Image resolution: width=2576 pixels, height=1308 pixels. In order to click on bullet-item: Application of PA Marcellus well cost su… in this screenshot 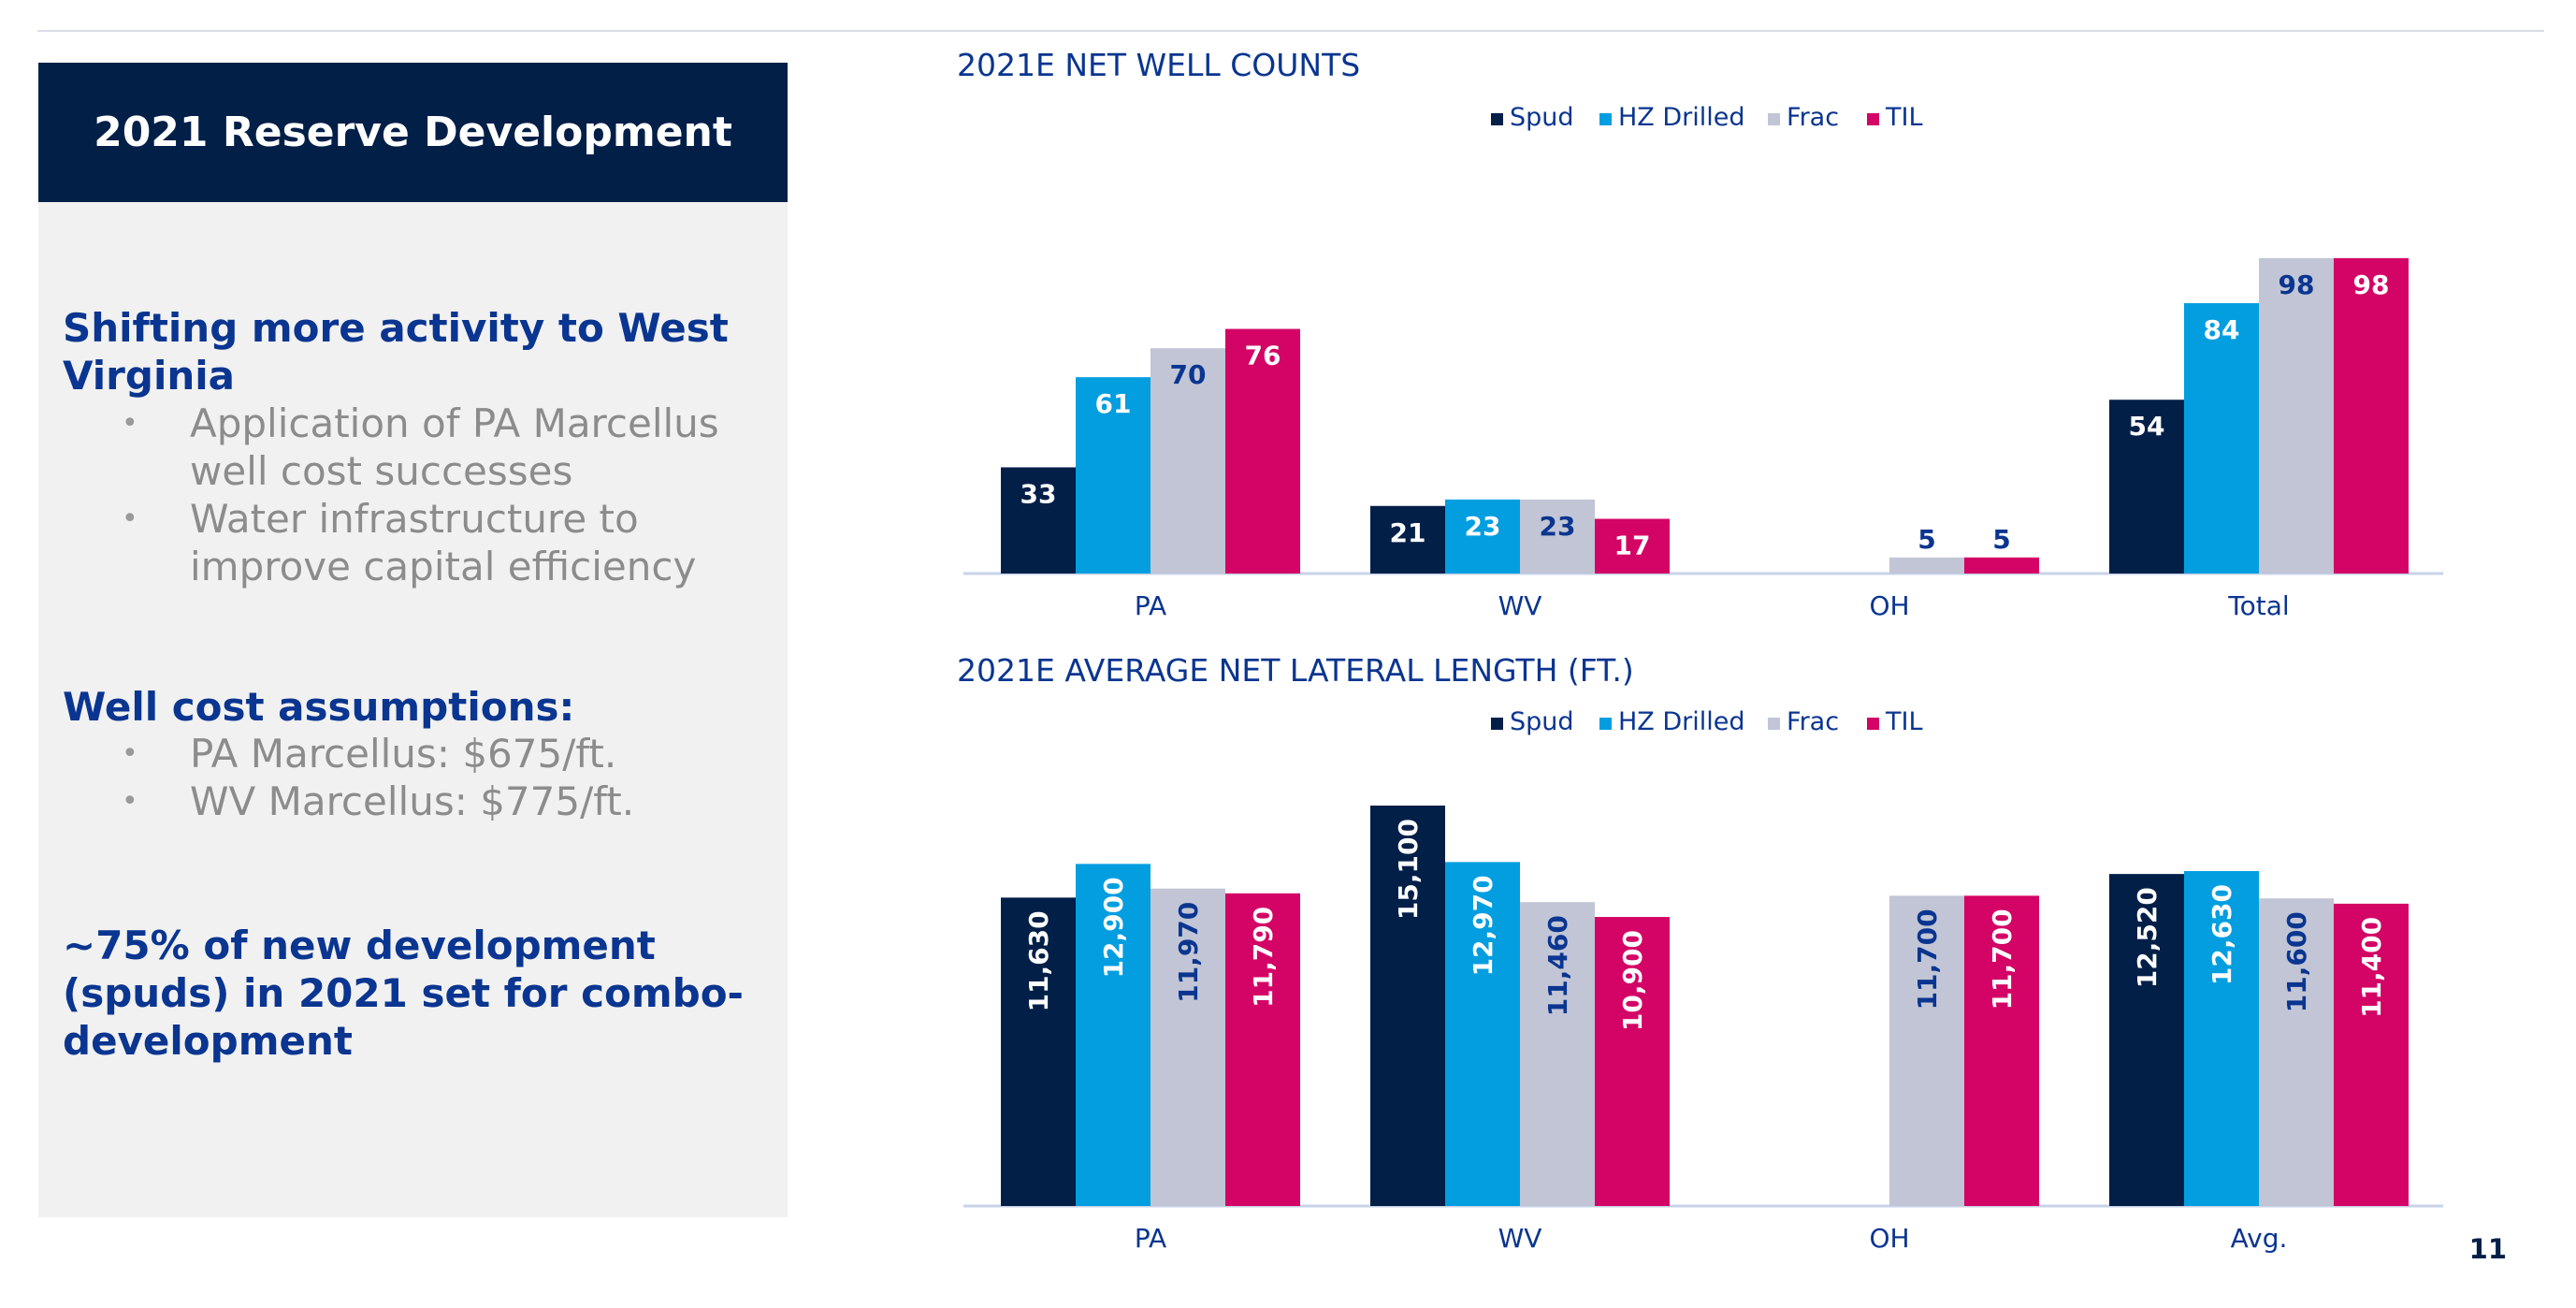, I will do `click(440, 447)`.